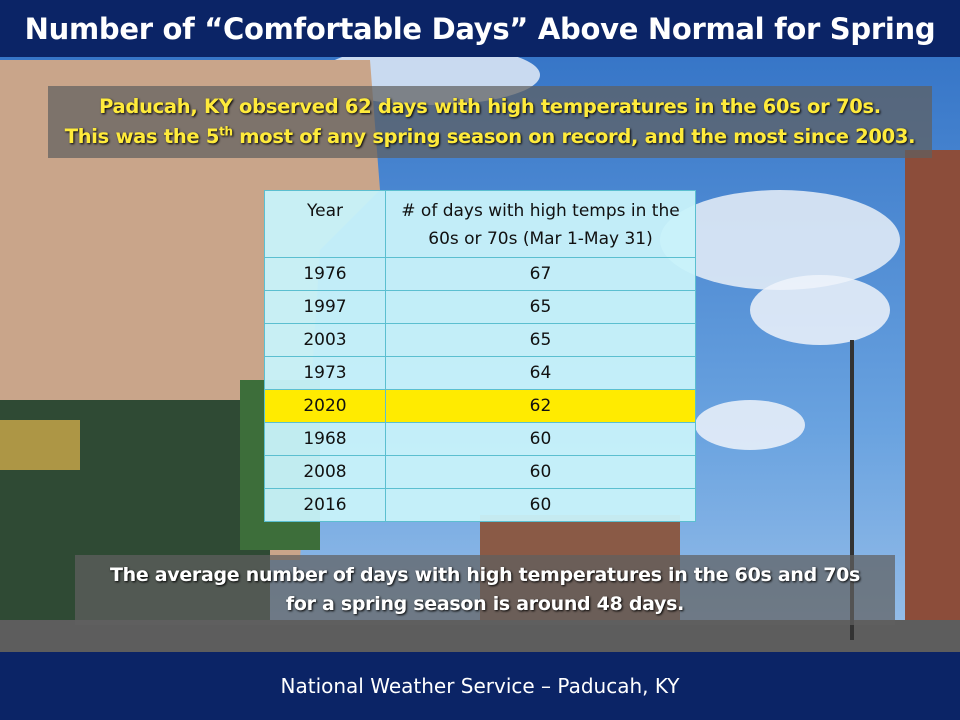 Image resolution: width=960 pixels, height=720 pixels. I want to click on table-cell: 62, so click(540, 406).